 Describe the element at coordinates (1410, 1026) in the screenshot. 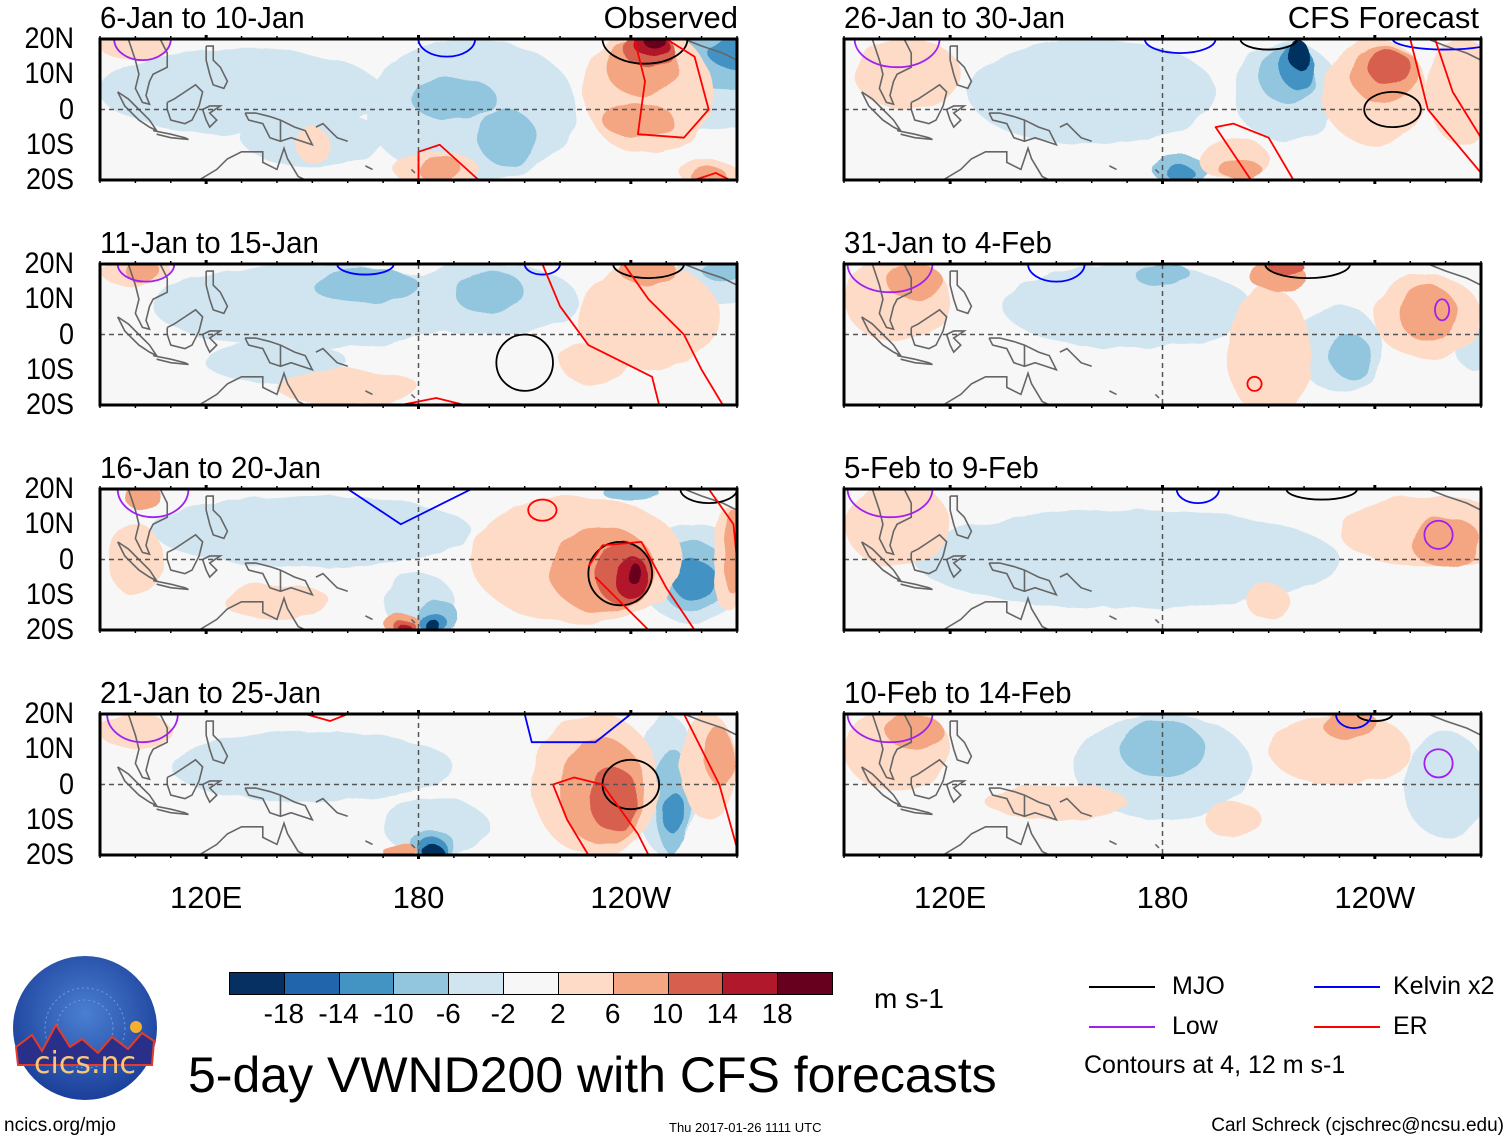

I see `legend-er-label: ER` at that location.